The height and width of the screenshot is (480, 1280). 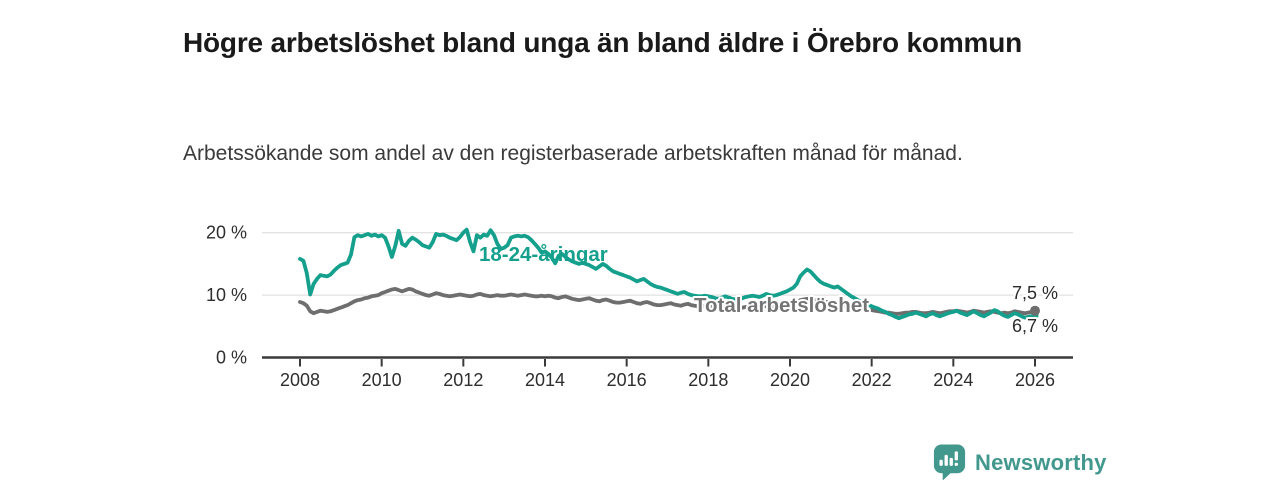 What do you see at coordinates (667, 301) in the screenshot?
I see `series-line-Total arbetslöshet` at bounding box center [667, 301].